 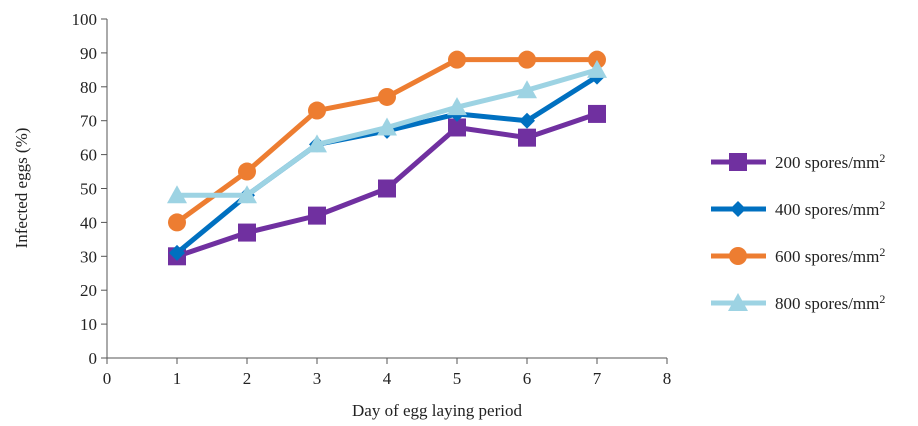 I want to click on legend-label: 600 spores/mm2, so click(x=830, y=255).